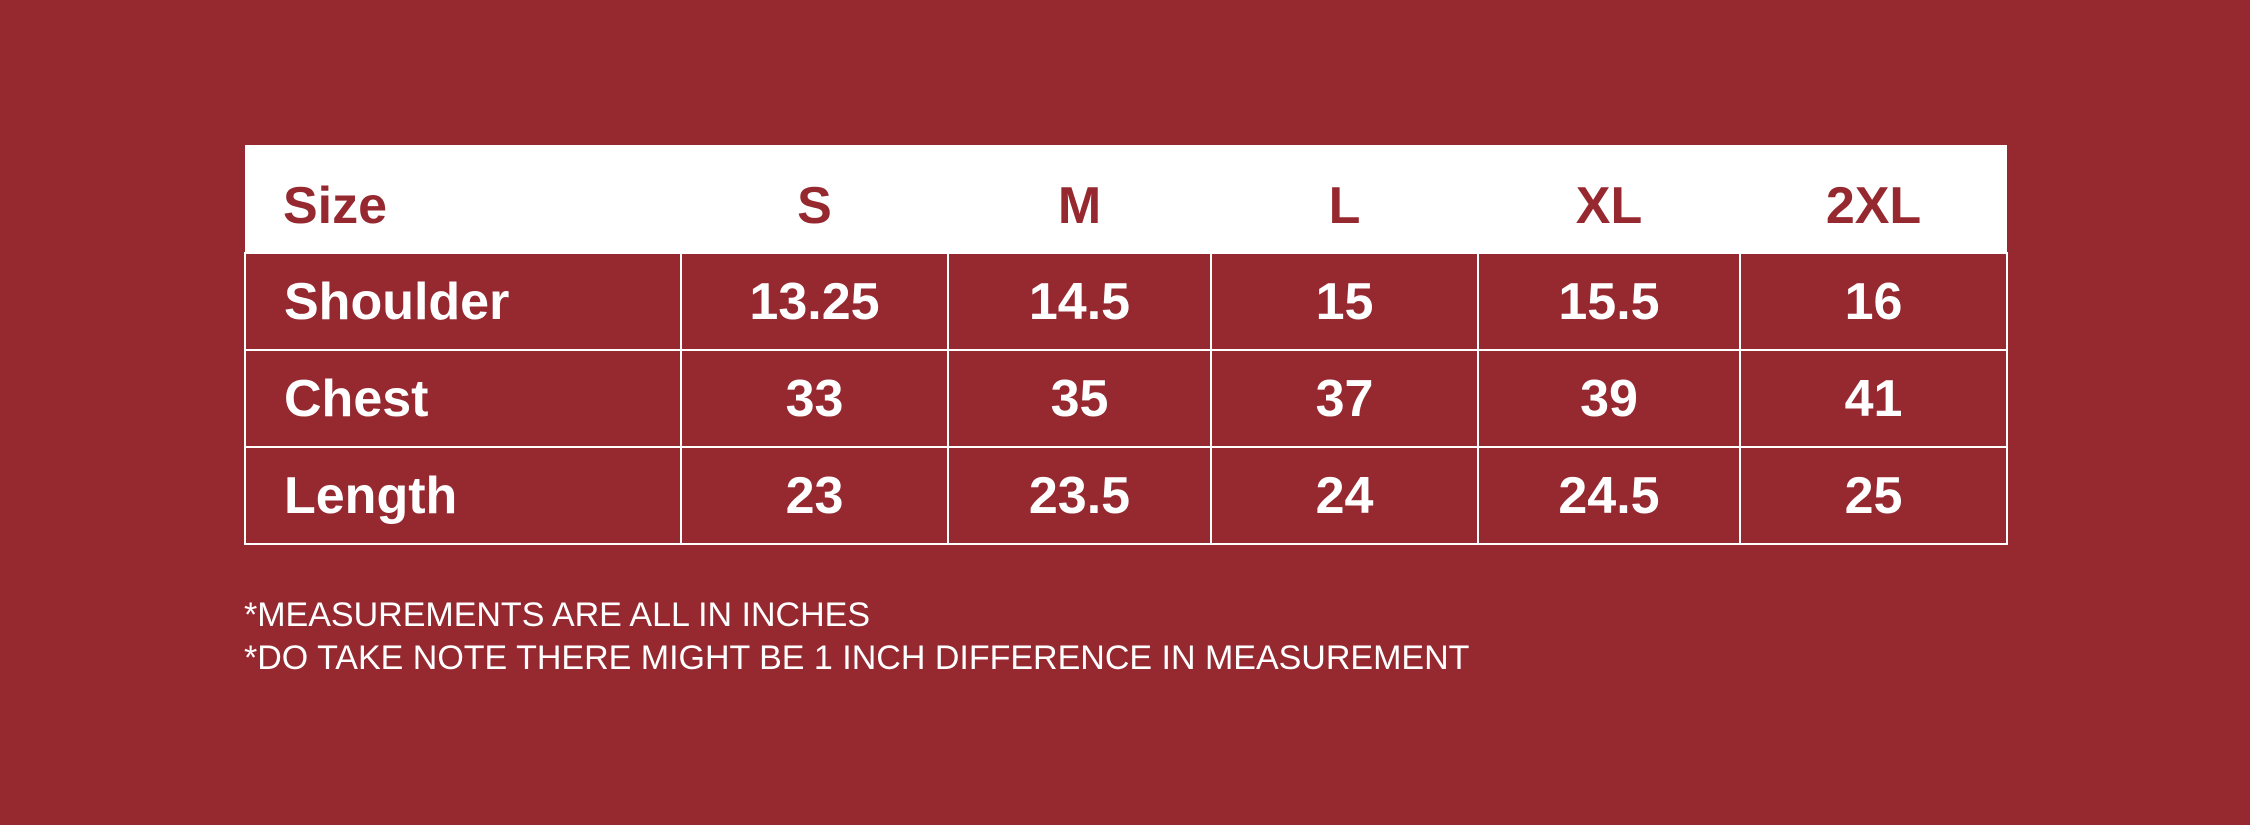 This screenshot has width=2250, height=825. Describe the element at coordinates (1609, 205) in the screenshot. I see `header-cell: XL` at that location.